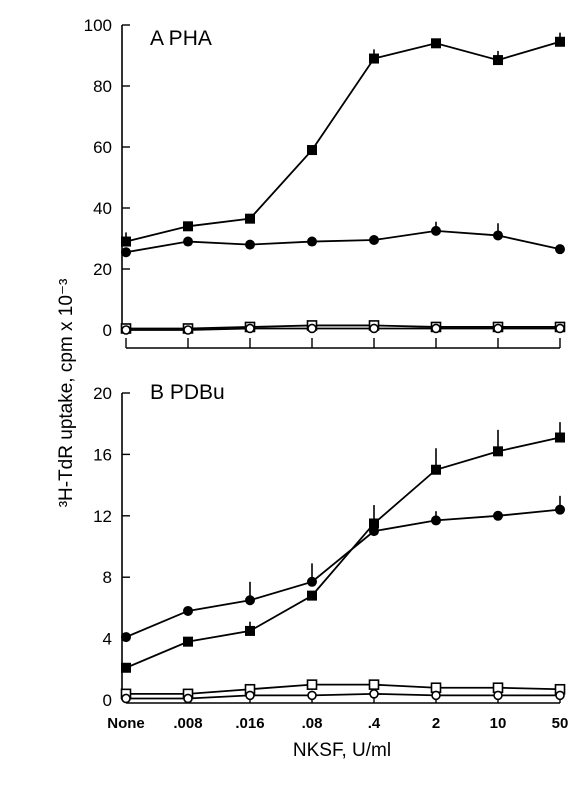 The width and height of the screenshot is (575, 786). What do you see at coordinates (342, 750) in the screenshot?
I see `x-axis-label: NKSF, U/ml` at bounding box center [342, 750].